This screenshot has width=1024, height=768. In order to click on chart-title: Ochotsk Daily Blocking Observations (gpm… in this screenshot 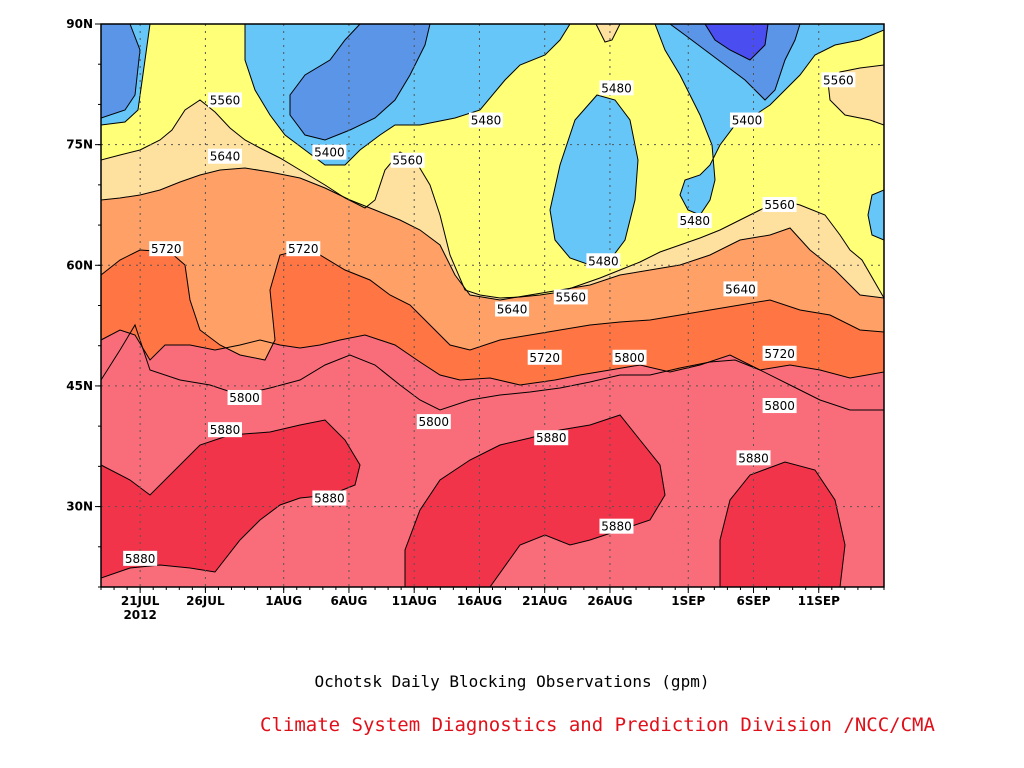, I will do `click(512, 681)`.